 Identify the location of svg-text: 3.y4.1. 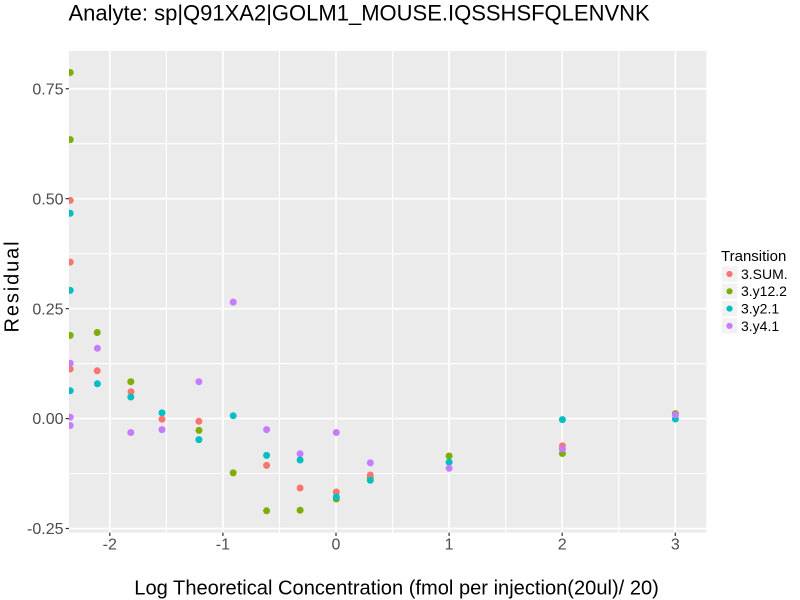
(760, 326).